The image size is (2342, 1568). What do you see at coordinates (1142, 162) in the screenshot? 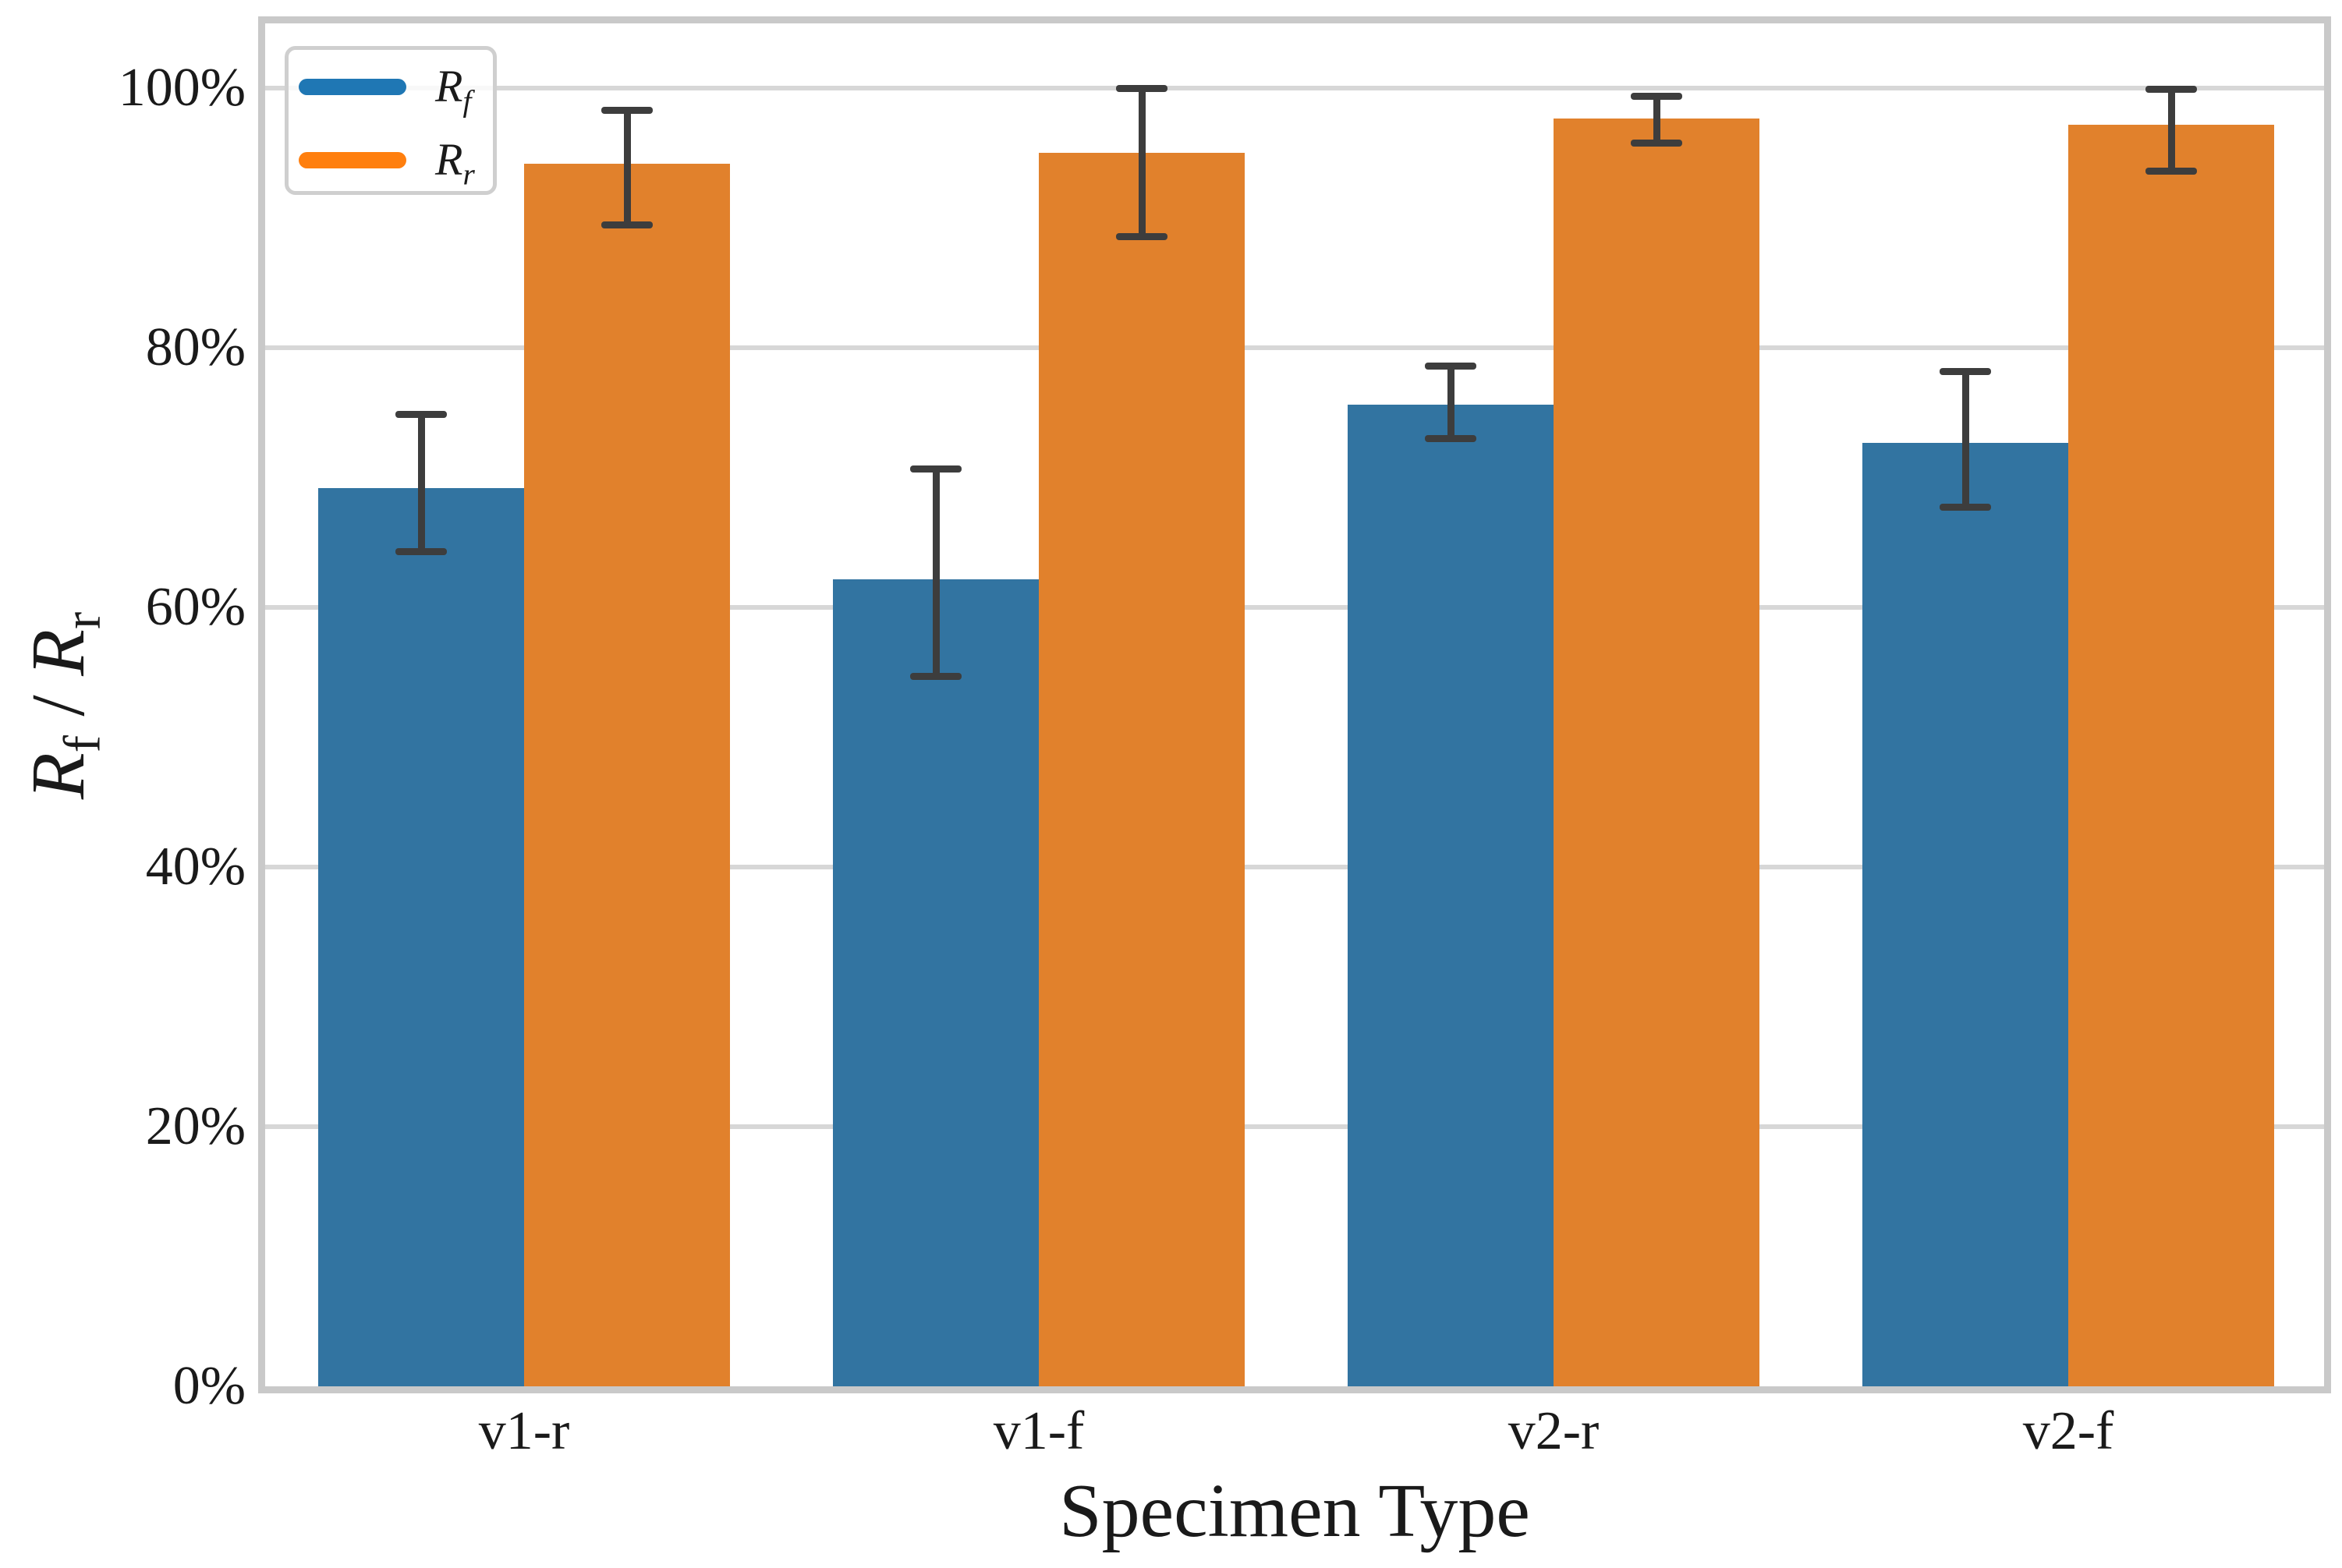
I see `error-bar-v1-f-R_r` at bounding box center [1142, 162].